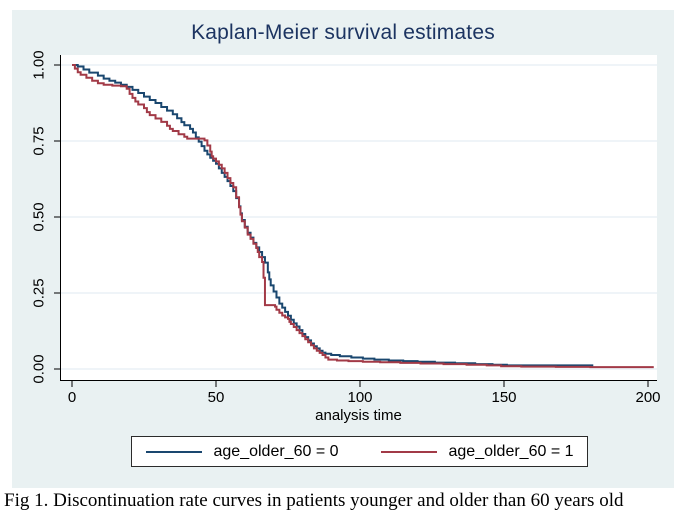 The width and height of the screenshot is (682, 520). I want to click on y-tick-label: 0.25, so click(39, 293).